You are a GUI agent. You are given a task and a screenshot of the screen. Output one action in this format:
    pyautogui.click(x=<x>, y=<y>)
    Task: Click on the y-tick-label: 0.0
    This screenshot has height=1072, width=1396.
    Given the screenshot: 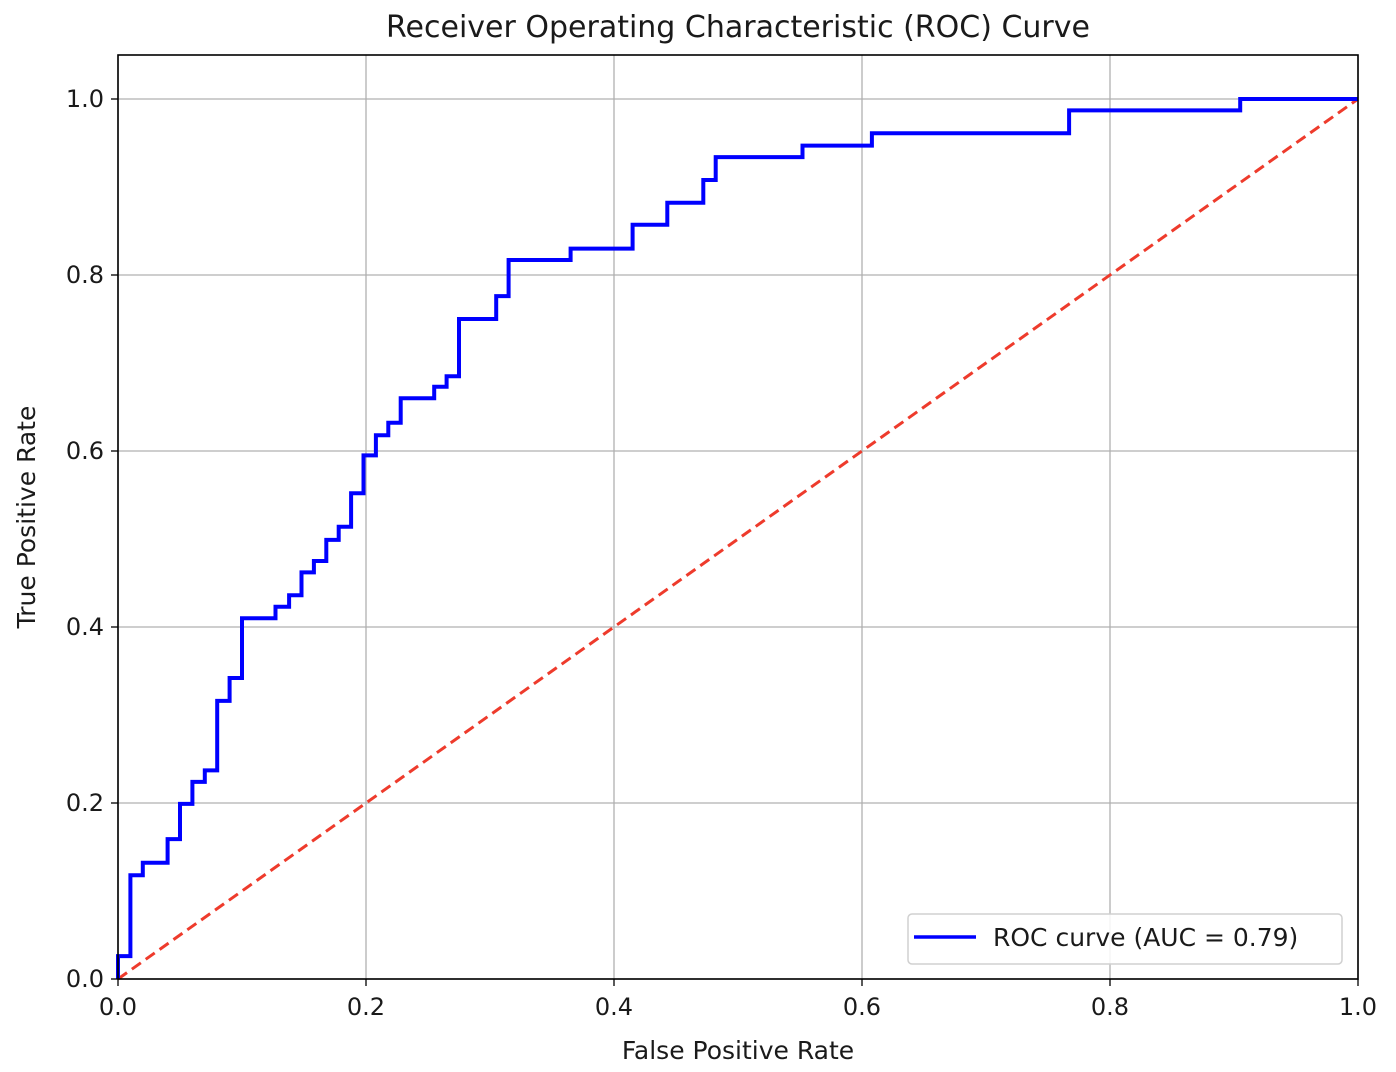 What is the action you would take?
    pyautogui.click(x=85, y=979)
    